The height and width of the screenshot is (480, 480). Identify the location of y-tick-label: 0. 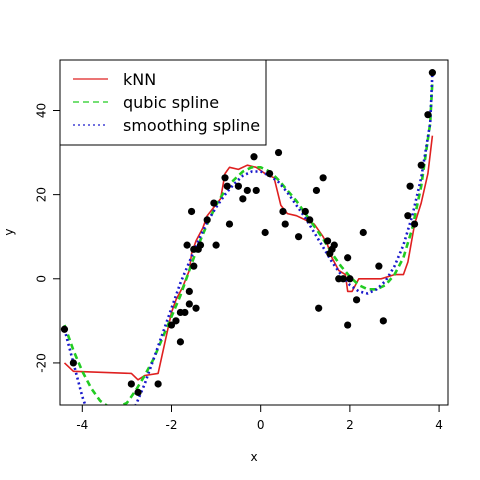
(42, 279).